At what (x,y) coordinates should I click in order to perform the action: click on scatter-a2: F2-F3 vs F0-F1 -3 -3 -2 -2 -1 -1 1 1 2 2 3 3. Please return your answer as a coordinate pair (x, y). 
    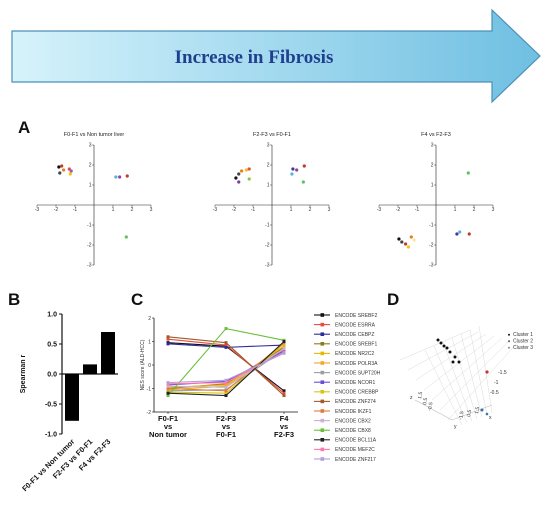
    Looking at the image, I should click on (272, 200).